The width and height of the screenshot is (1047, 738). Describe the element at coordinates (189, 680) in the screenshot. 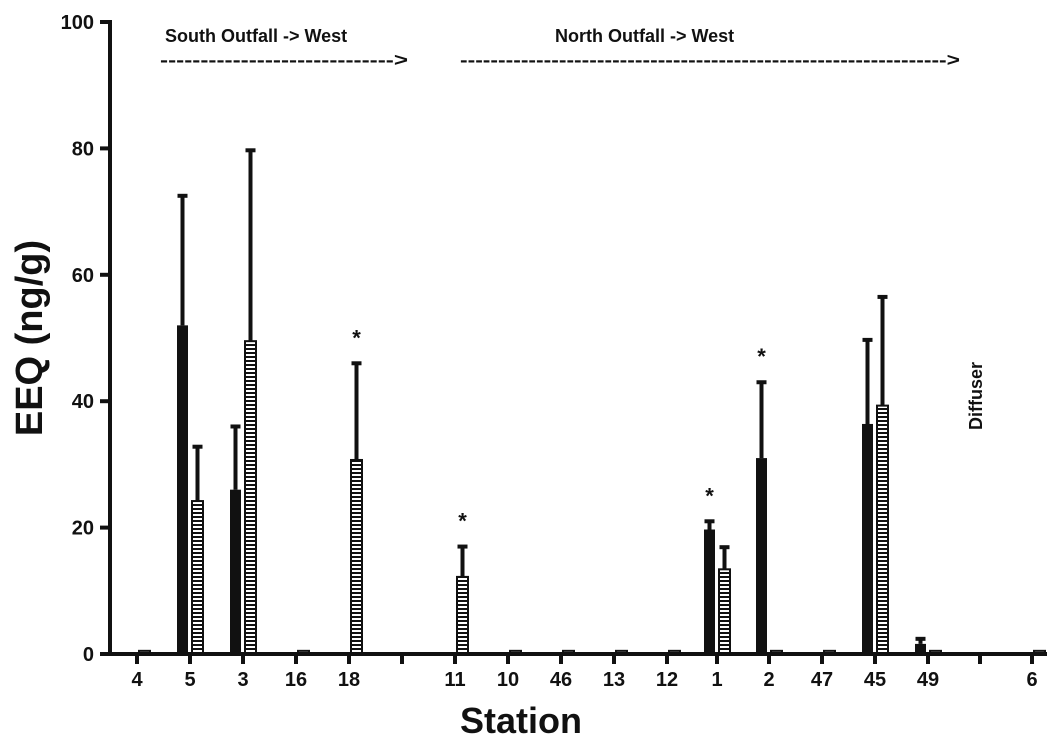

I see `x-tick-label: 5` at that location.